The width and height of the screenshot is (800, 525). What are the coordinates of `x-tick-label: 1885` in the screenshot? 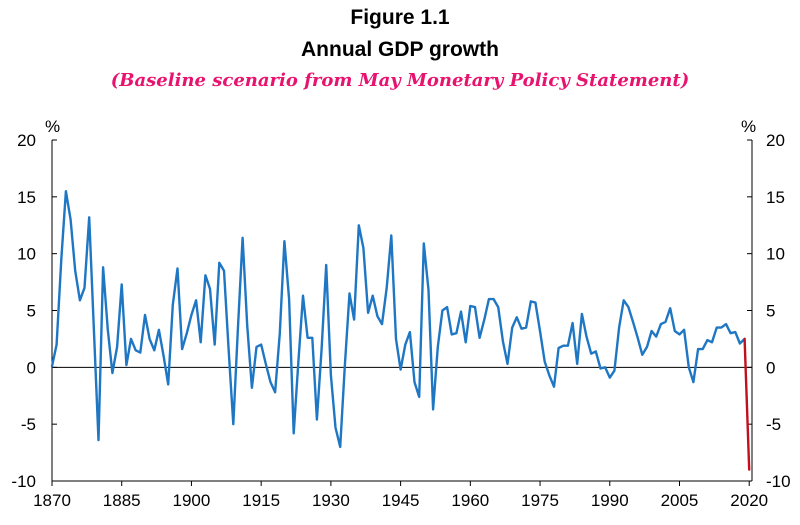 It's located at (122, 500).